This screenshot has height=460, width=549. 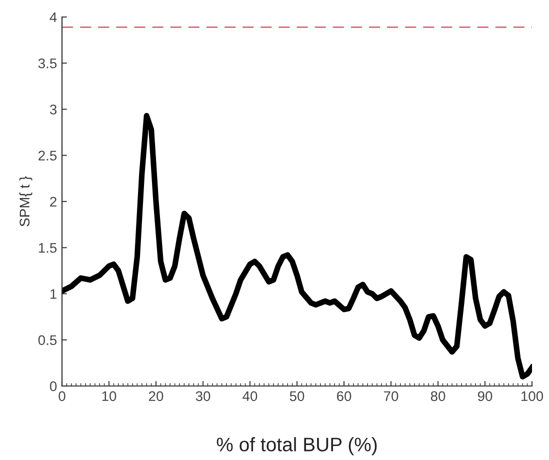 What do you see at coordinates (532, 396) in the screenshot?
I see `x-tick-label: 100` at bounding box center [532, 396].